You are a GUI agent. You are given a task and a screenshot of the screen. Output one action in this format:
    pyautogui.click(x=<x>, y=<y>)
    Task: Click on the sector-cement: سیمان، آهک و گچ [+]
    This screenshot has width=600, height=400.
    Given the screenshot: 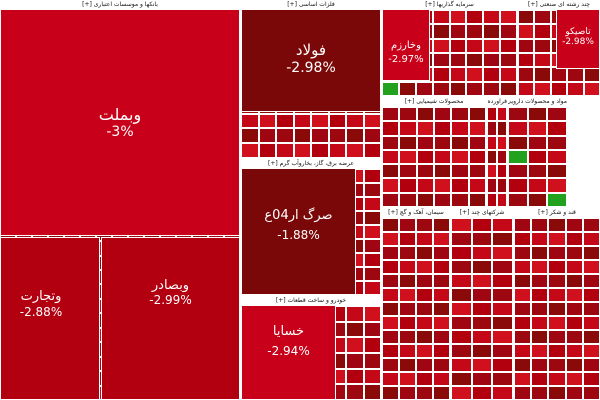 What is the action you would take?
    pyautogui.click(x=416, y=304)
    